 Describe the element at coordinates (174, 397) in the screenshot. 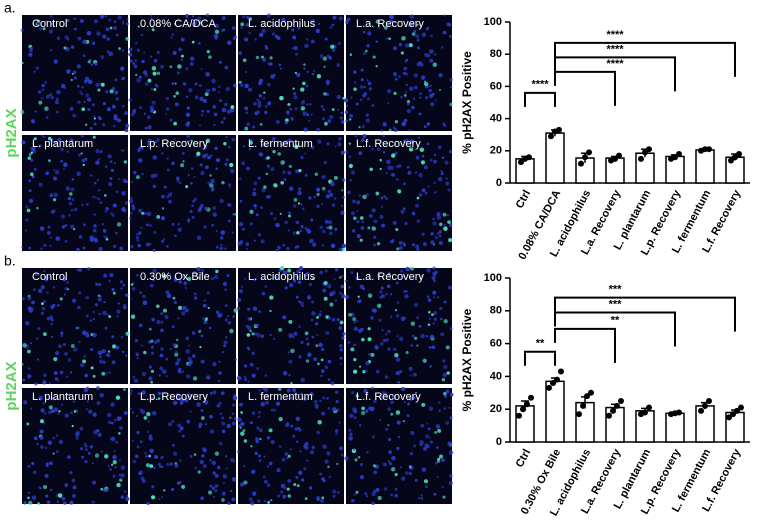

I see `image-label: L.p. Recovery` at that location.